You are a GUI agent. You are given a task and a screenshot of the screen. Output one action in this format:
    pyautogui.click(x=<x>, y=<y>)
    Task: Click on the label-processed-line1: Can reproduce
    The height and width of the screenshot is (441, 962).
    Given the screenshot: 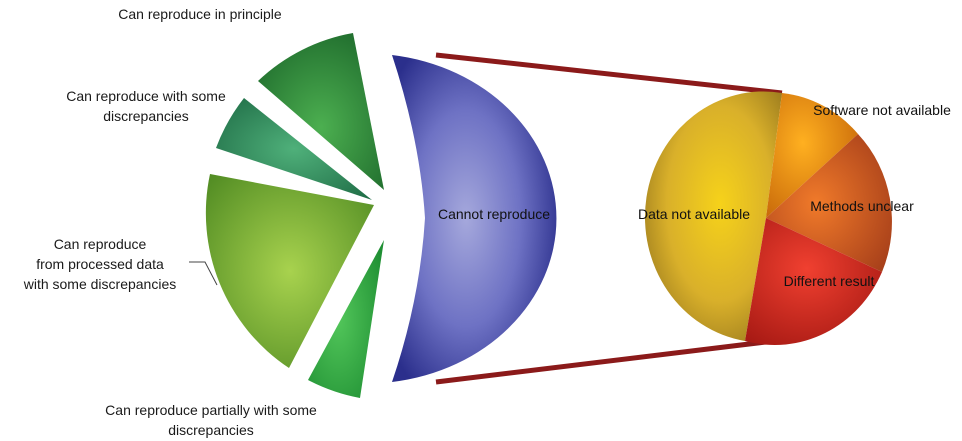 What is the action you would take?
    pyautogui.click(x=100, y=244)
    